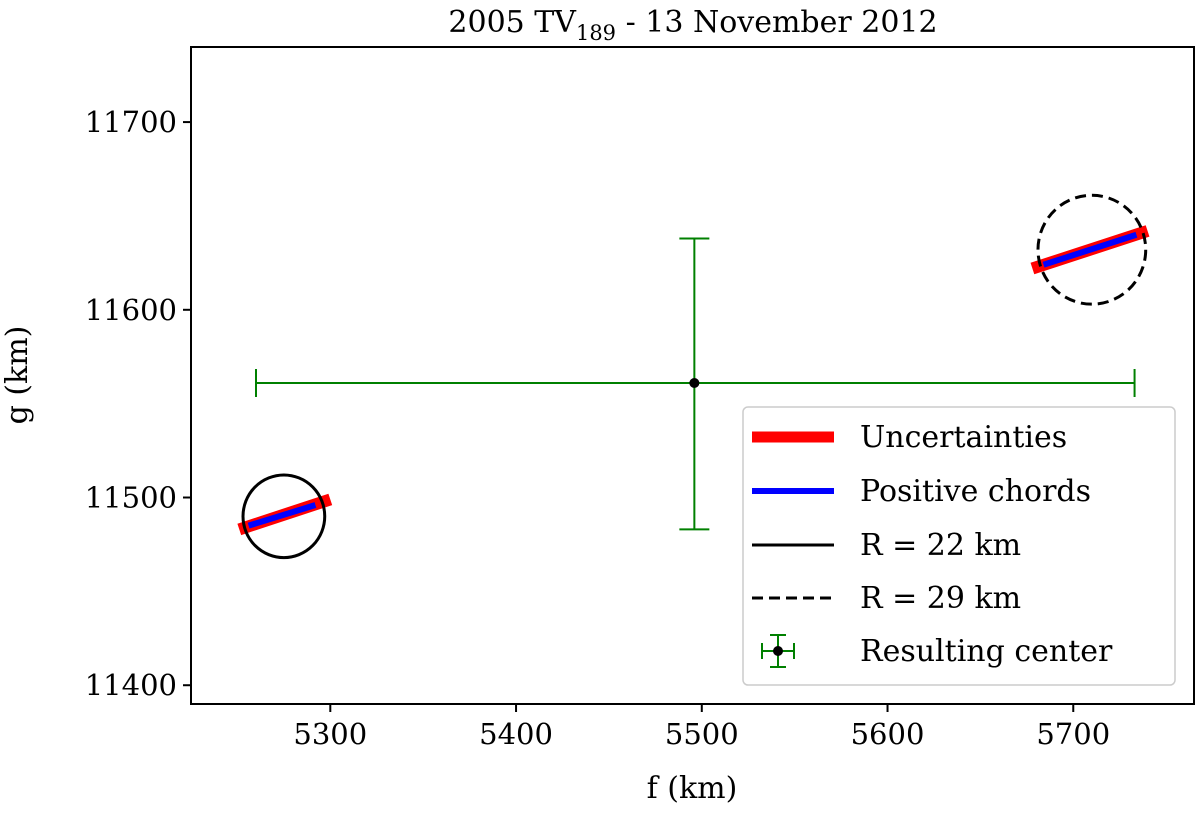  I want to click on legend-handle-errorbar-dot, so click(778, 651).